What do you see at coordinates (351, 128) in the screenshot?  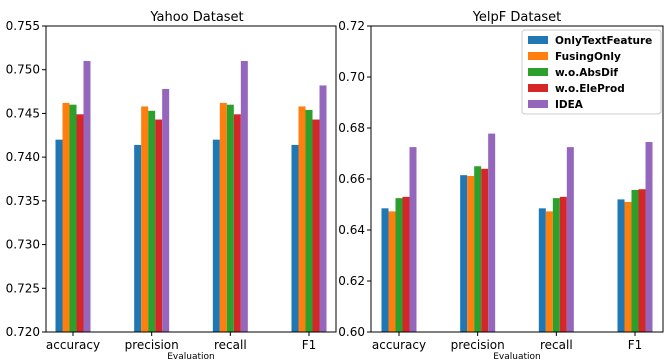 I see `y-tick-label: 0.68` at bounding box center [351, 128].